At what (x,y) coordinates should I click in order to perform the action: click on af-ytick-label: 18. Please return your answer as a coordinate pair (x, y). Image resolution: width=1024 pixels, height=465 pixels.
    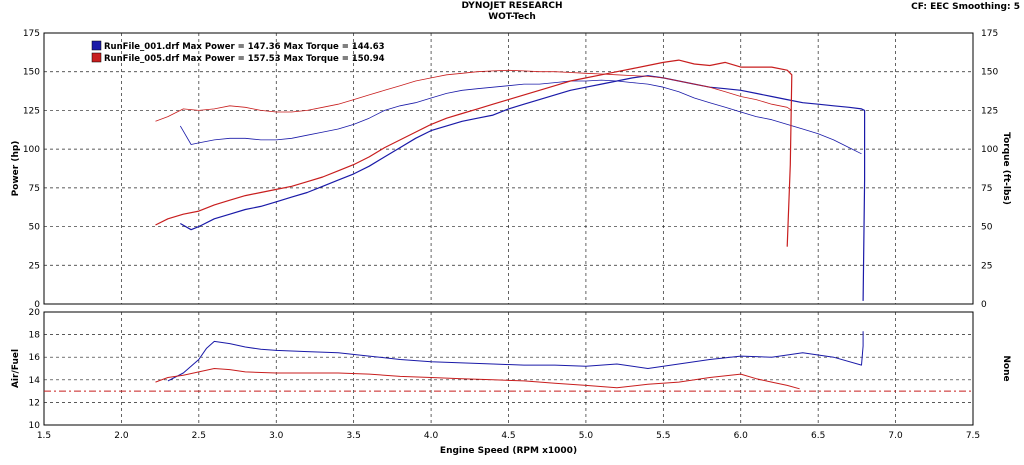
    Looking at the image, I should click on (35, 336).